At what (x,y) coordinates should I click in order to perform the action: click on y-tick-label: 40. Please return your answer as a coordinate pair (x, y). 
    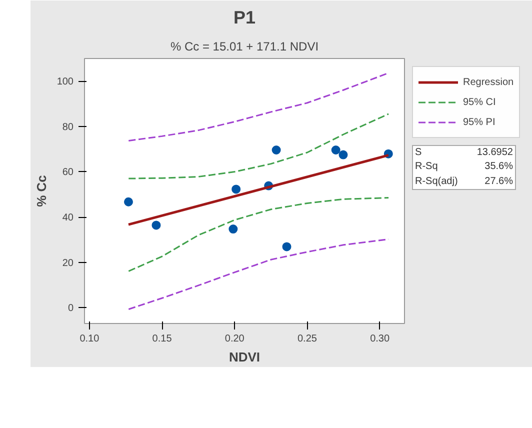
    Looking at the image, I should click on (68, 218).